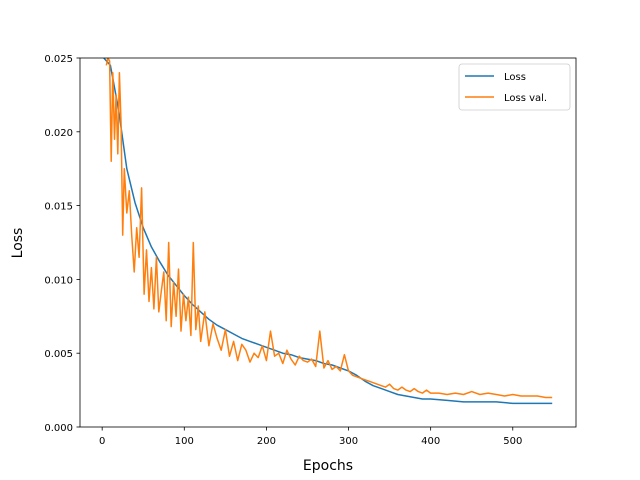 This screenshot has width=640, height=480. What do you see at coordinates (58, 280) in the screenshot?
I see `y-tick-label: 0.010` at bounding box center [58, 280].